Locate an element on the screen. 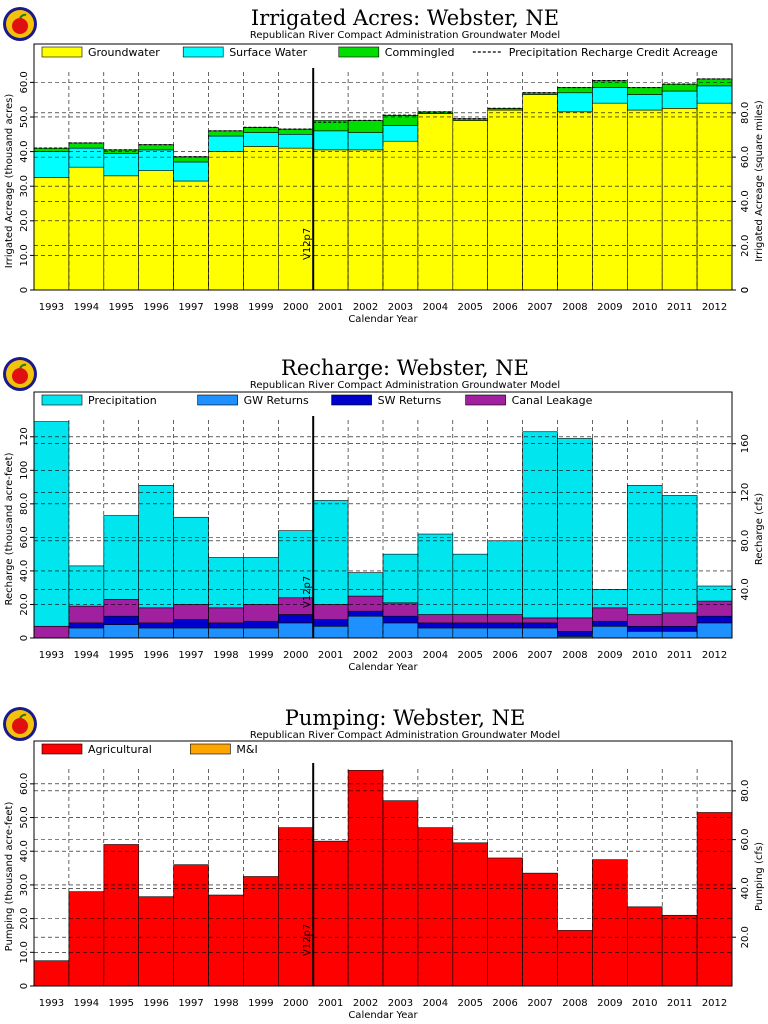 The width and height of the screenshot is (768, 1024). bar-canal-leakage-2002 is located at coordinates (365, 603).